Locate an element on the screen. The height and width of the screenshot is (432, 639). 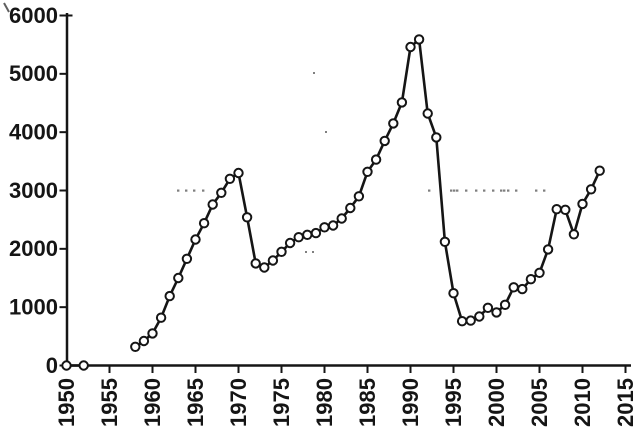
x-tick-label: 1995 is located at coordinates (453, 402).